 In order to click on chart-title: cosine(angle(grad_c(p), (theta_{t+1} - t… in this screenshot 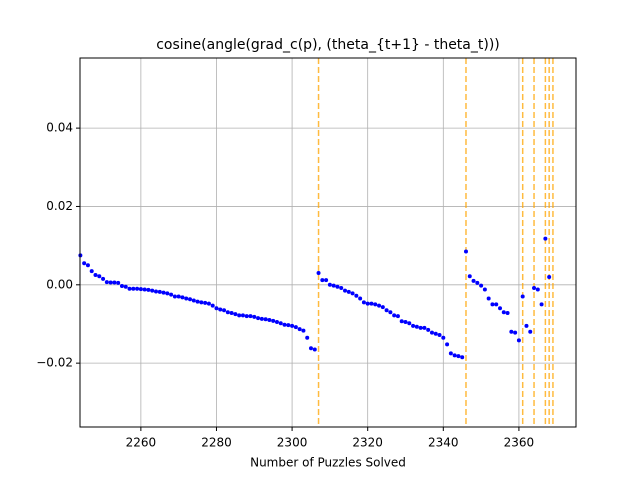, I will do `click(328, 45)`.